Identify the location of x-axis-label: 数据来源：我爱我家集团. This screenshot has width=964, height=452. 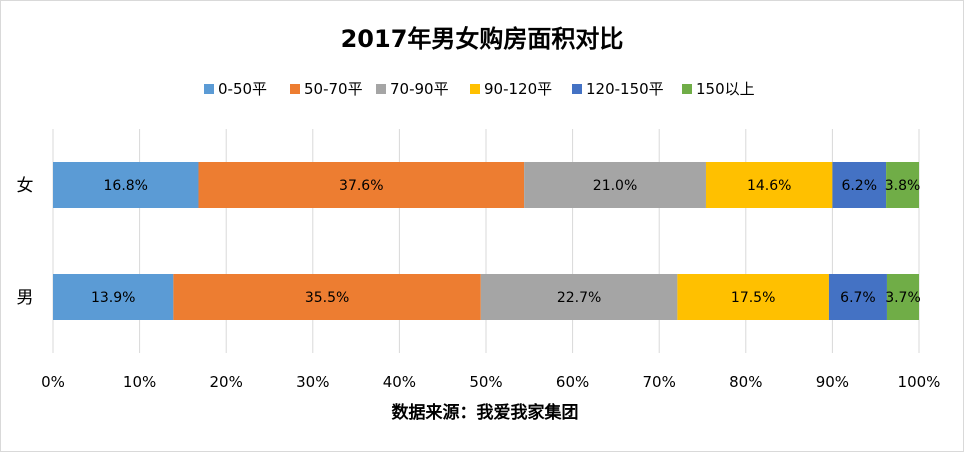
(485, 412).